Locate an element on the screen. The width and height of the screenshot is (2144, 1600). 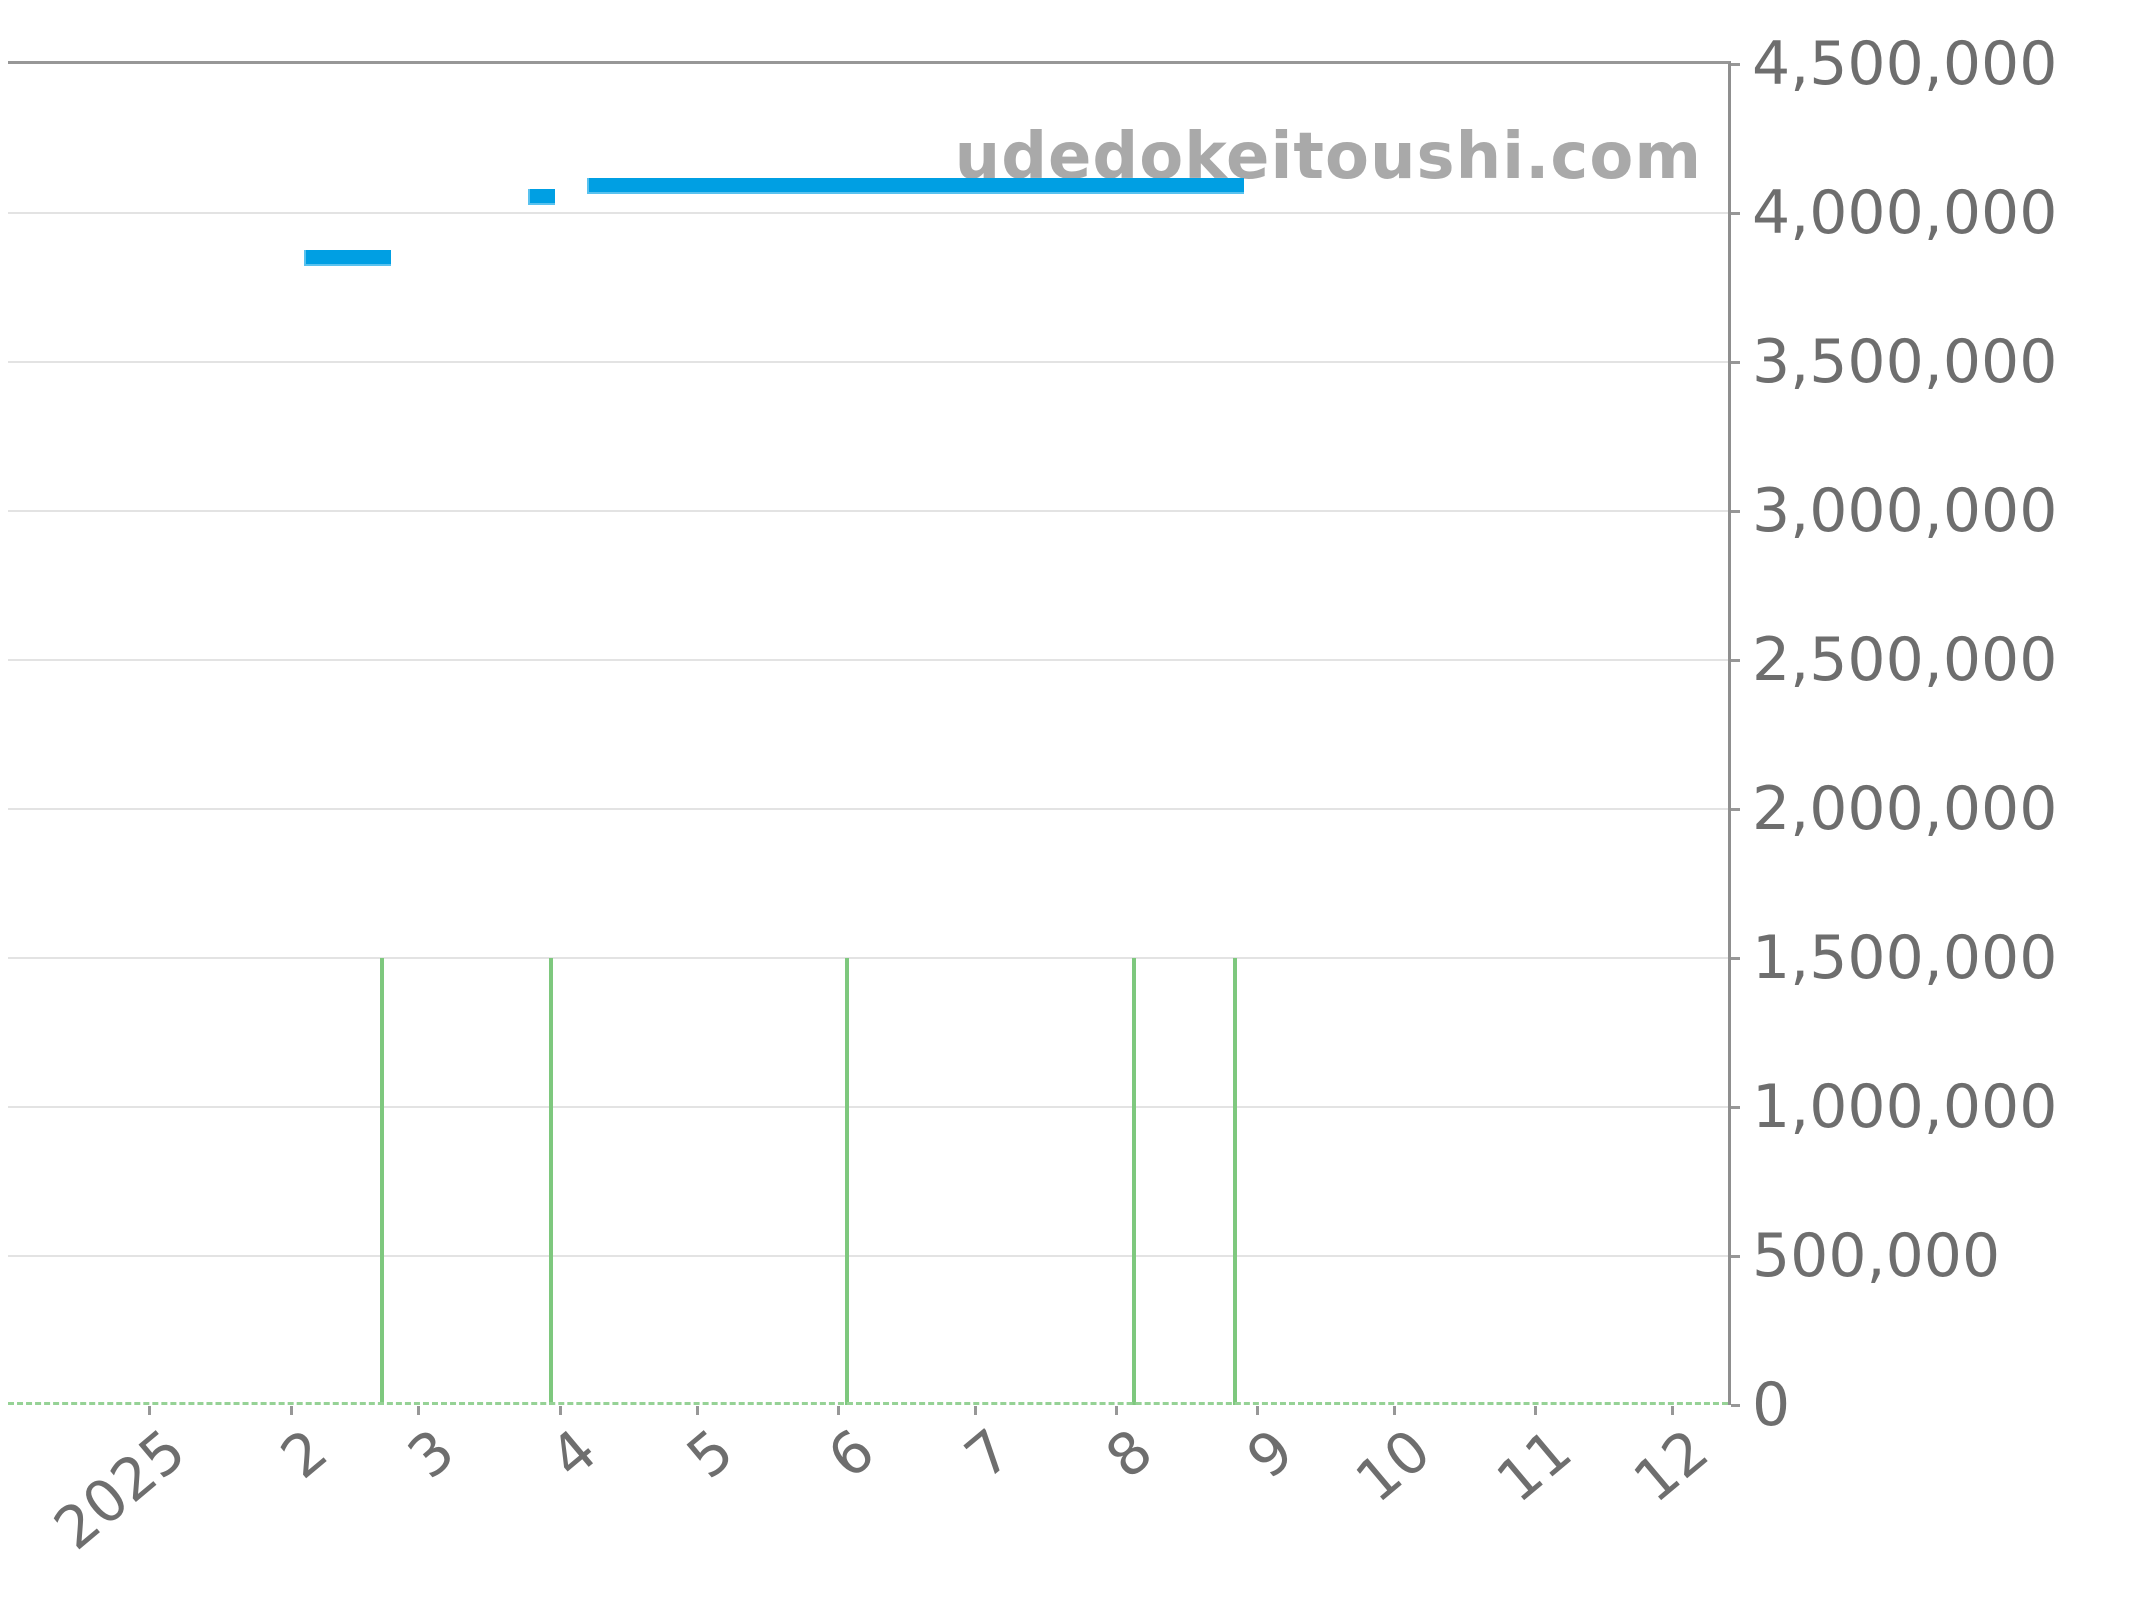
y-axis-label: 3,500,000 is located at coordinates (1905, 362).